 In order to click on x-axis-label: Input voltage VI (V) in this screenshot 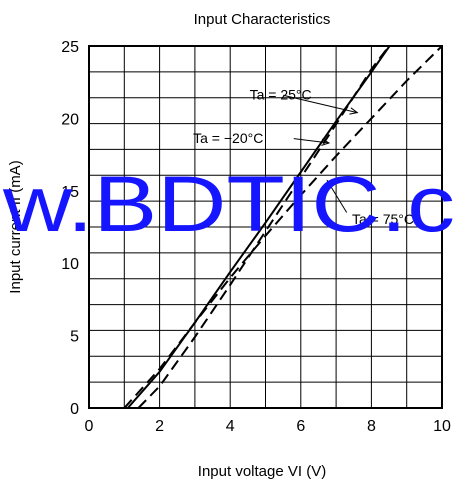, I will do `click(262, 471)`.